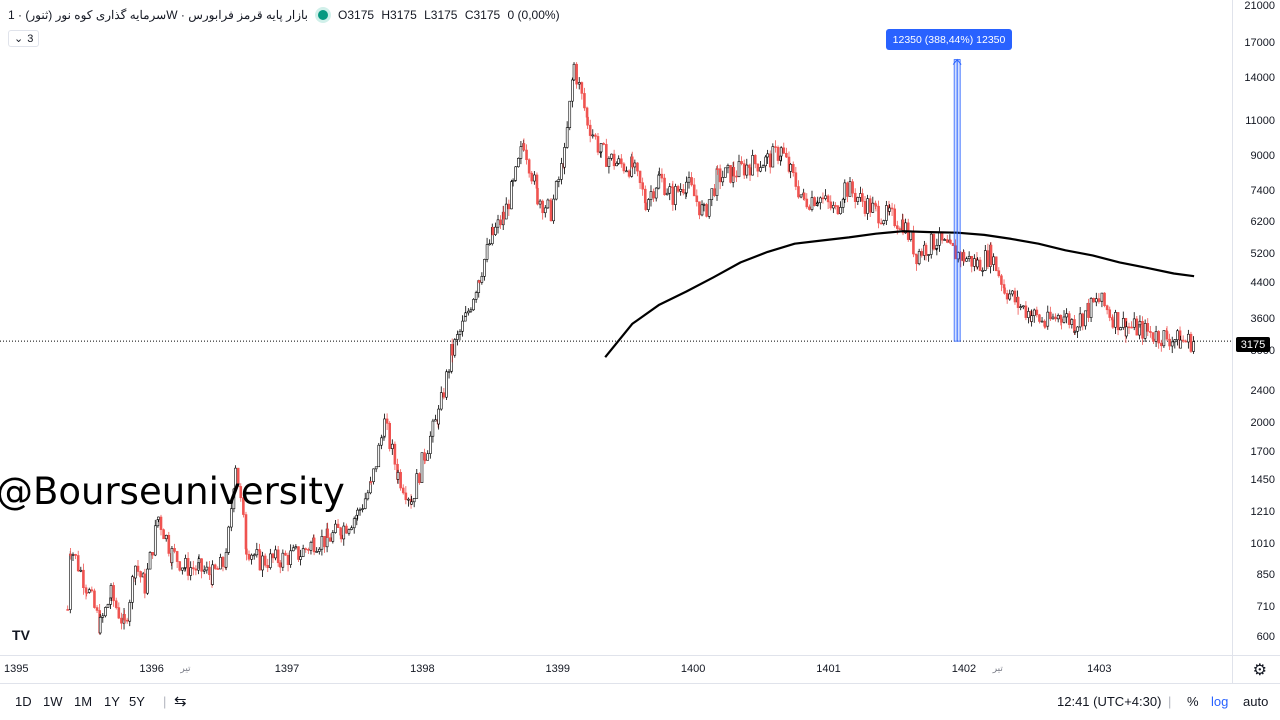 The width and height of the screenshot is (1280, 720). Describe the element at coordinates (1256, 701) in the screenshot. I see `auto-scale-toggle: auto` at that location.